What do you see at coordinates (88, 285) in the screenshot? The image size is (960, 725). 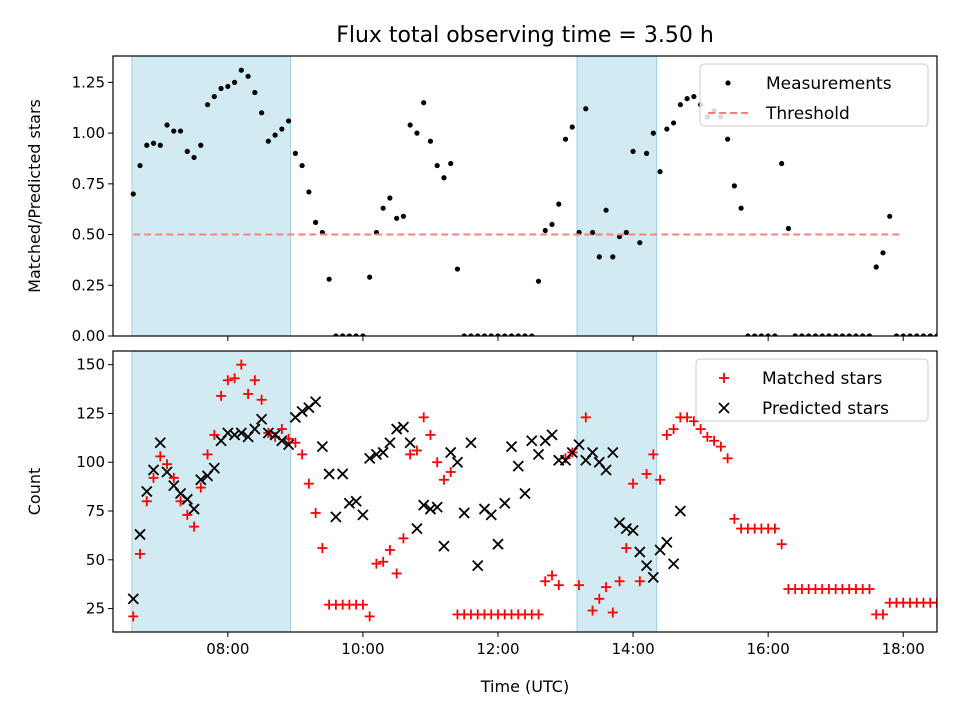 I see `y-tick-label: 0.25` at bounding box center [88, 285].